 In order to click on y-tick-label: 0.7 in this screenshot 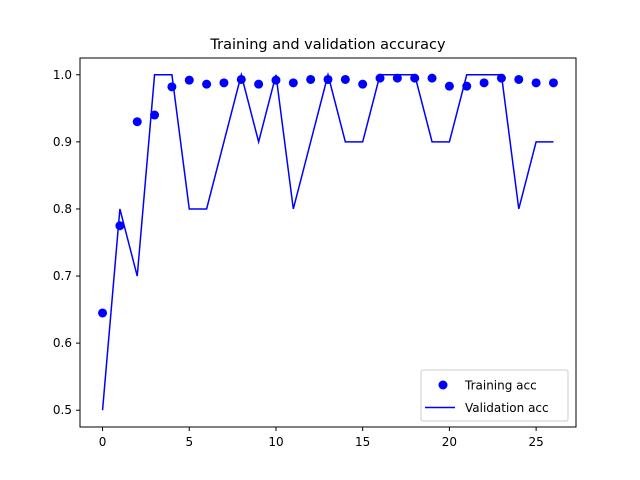, I will do `click(62, 276)`.